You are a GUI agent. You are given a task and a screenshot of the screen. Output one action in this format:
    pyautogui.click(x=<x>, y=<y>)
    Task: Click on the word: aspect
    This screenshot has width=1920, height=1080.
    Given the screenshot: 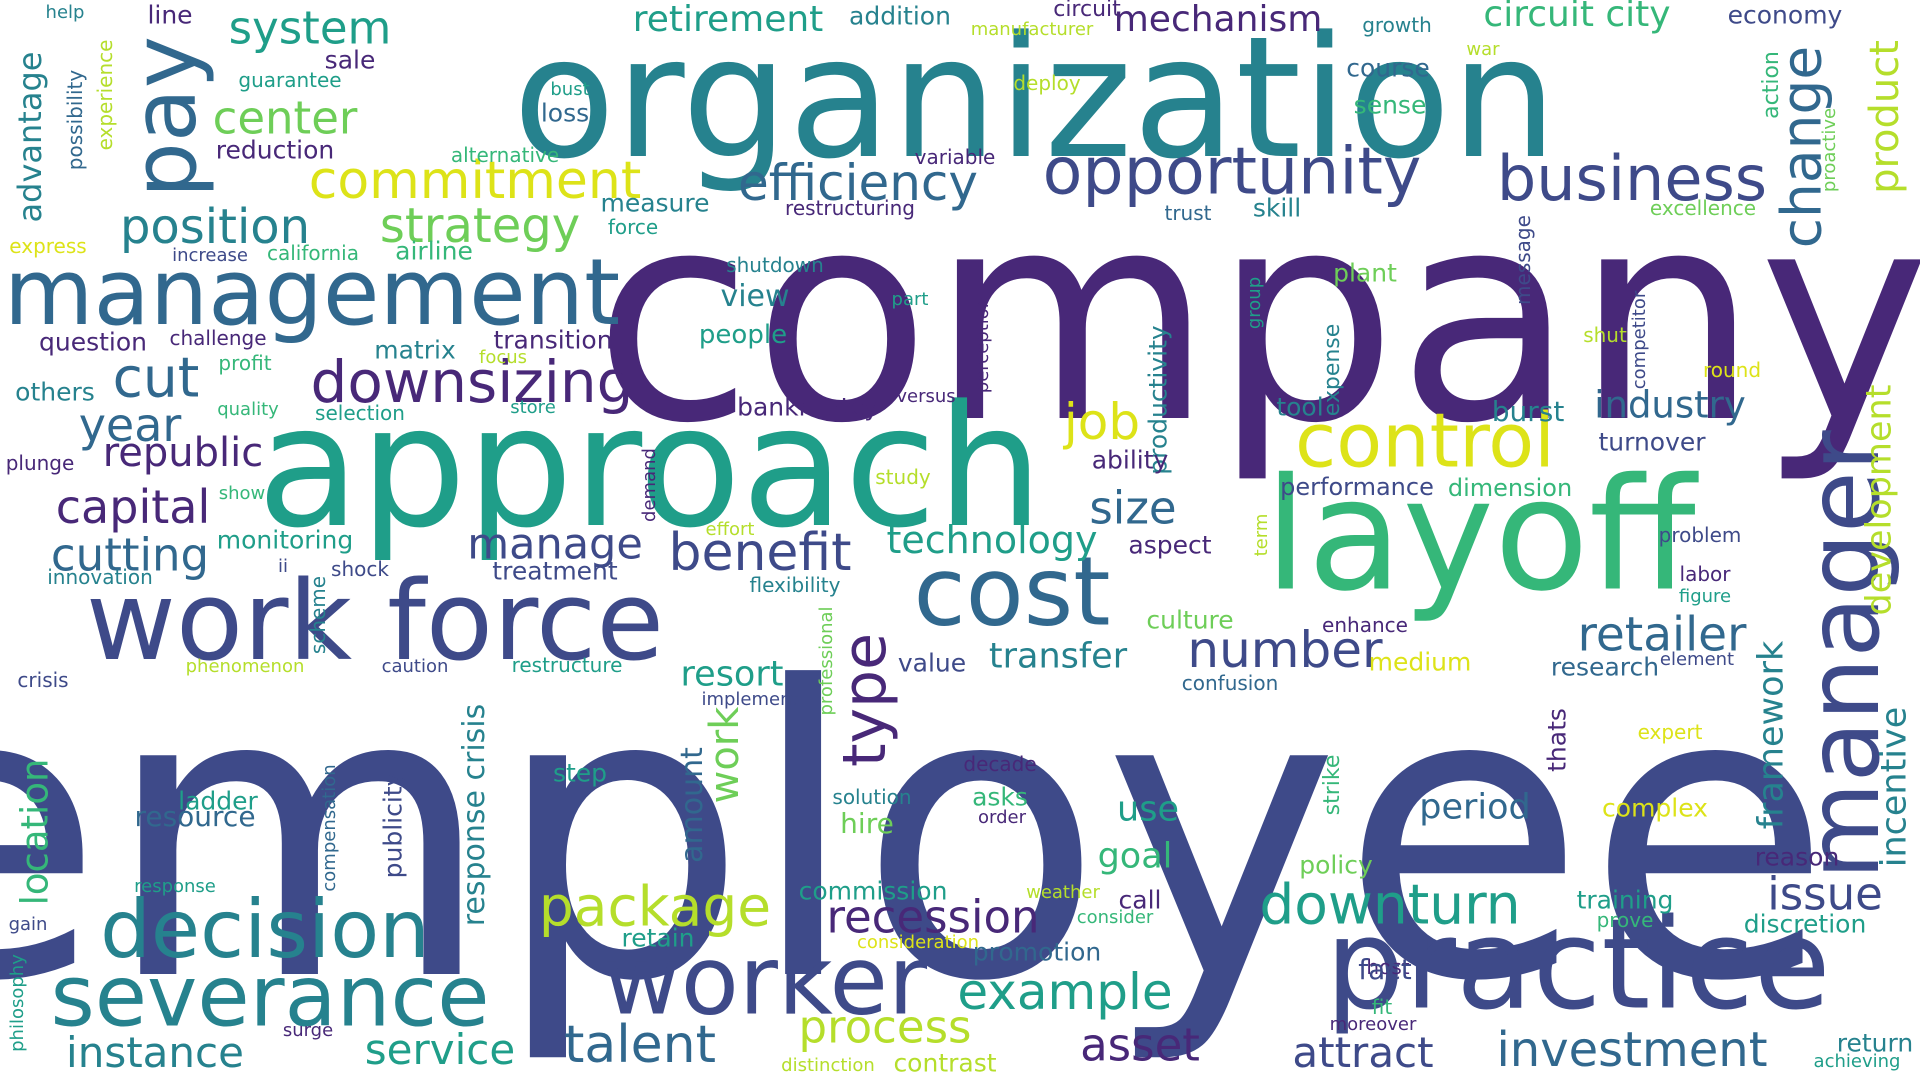 What is the action you would take?
    pyautogui.click(x=1170, y=545)
    